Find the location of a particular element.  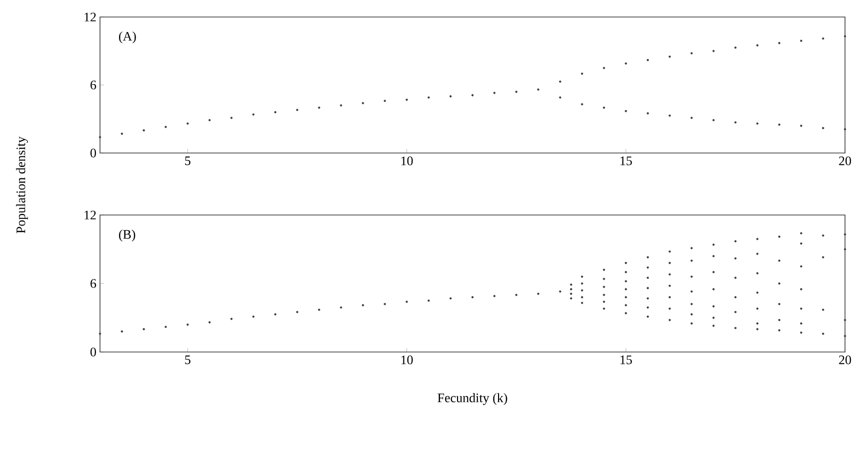

x-axis-title: Fecundity (k) is located at coordinates (473, 399).